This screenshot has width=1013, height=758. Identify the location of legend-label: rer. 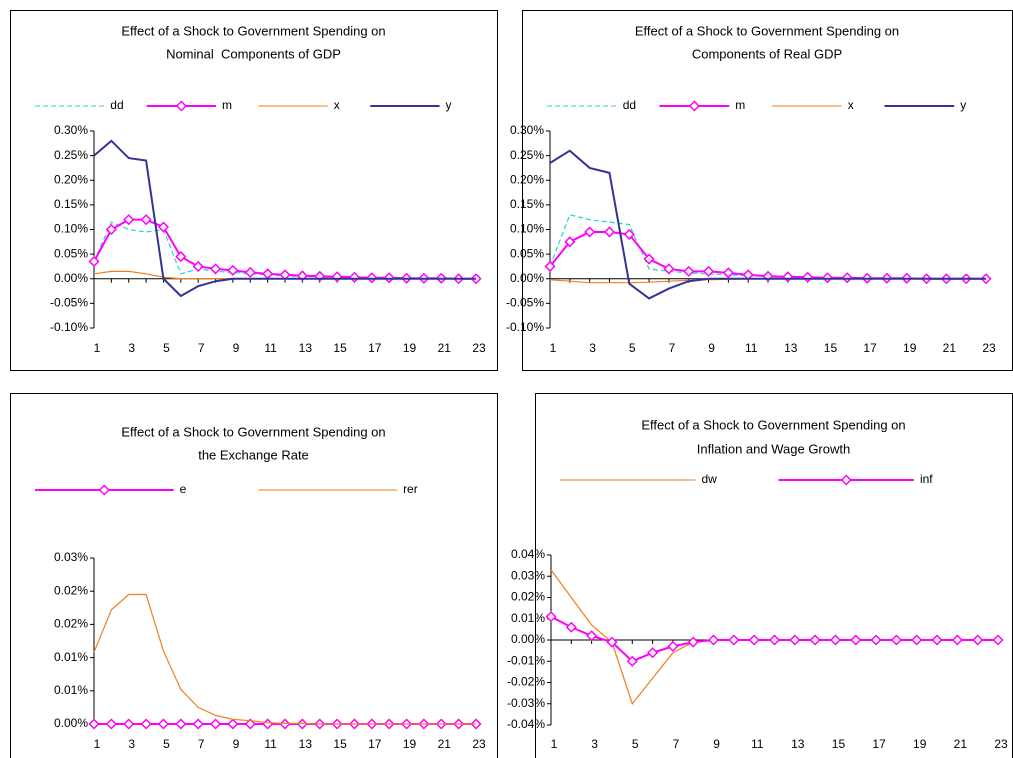
(410, 489).